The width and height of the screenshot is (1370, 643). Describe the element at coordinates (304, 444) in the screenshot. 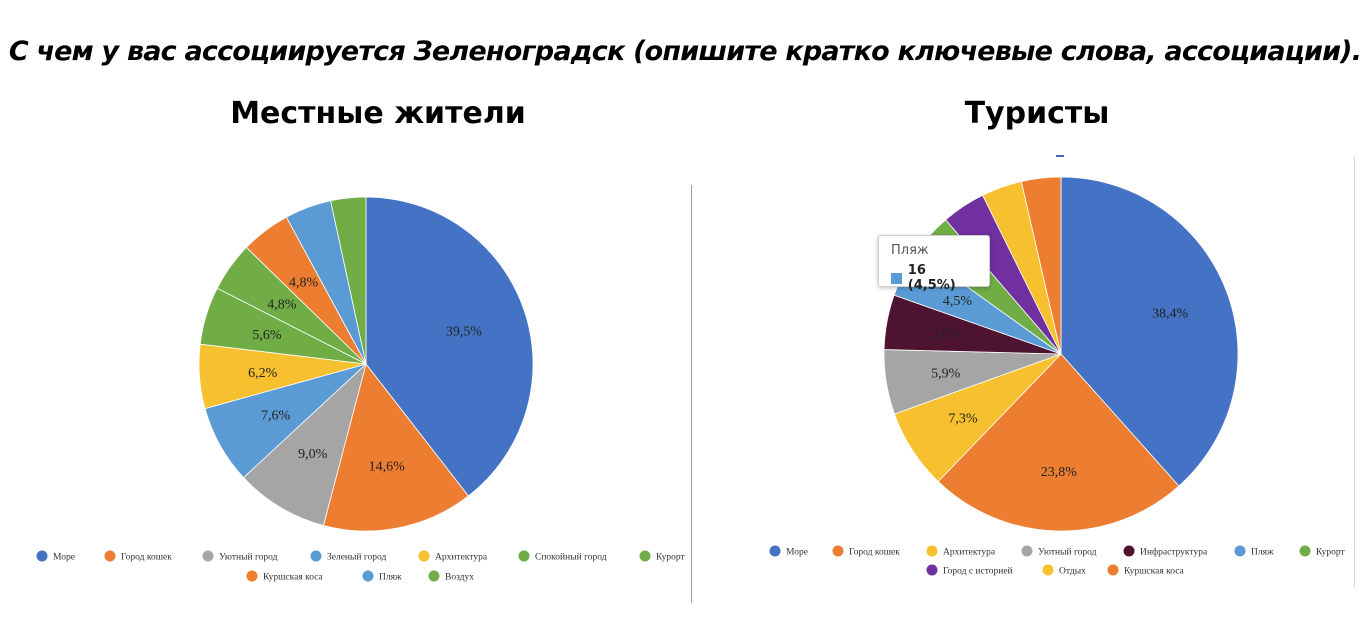

I see `pie-slice-уютный-город` at that location.